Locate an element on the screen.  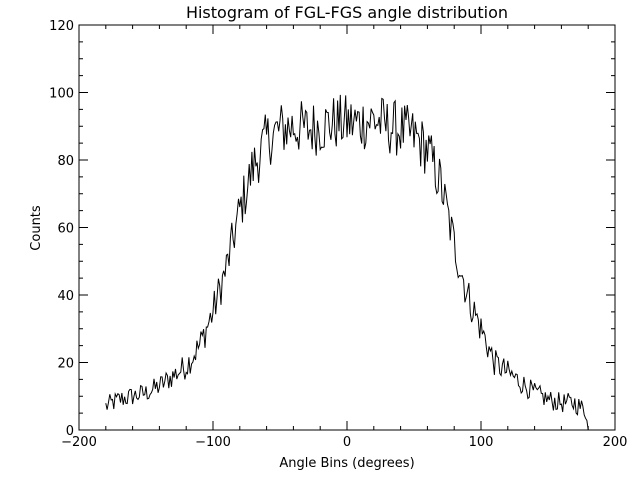
x-tick-label: −100 is located at coordinates (213, 442).